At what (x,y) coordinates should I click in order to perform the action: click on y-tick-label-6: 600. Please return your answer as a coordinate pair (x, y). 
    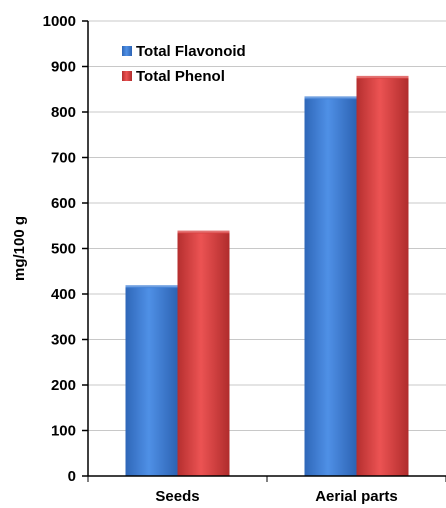
    Looking at the image, I should click on (63, 203).